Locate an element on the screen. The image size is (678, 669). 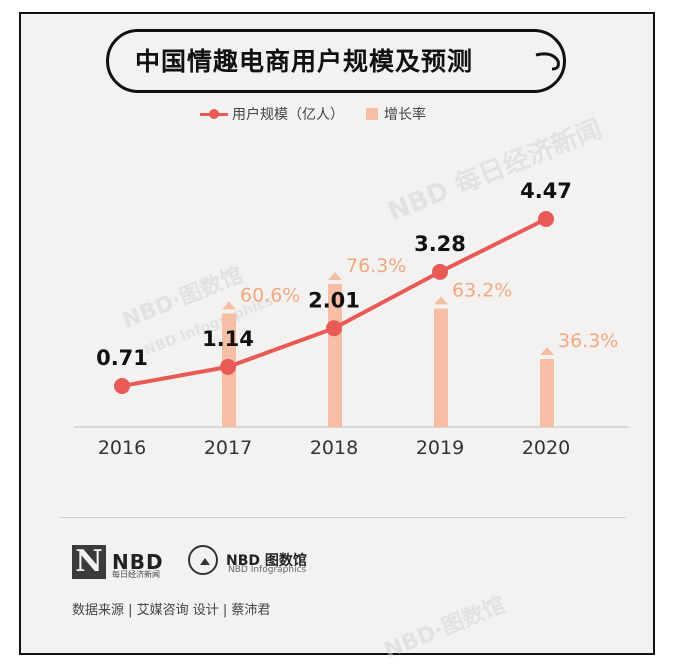
nbd-logo: N NBD 每日经济新闻 is located at coordinates (118, 562).